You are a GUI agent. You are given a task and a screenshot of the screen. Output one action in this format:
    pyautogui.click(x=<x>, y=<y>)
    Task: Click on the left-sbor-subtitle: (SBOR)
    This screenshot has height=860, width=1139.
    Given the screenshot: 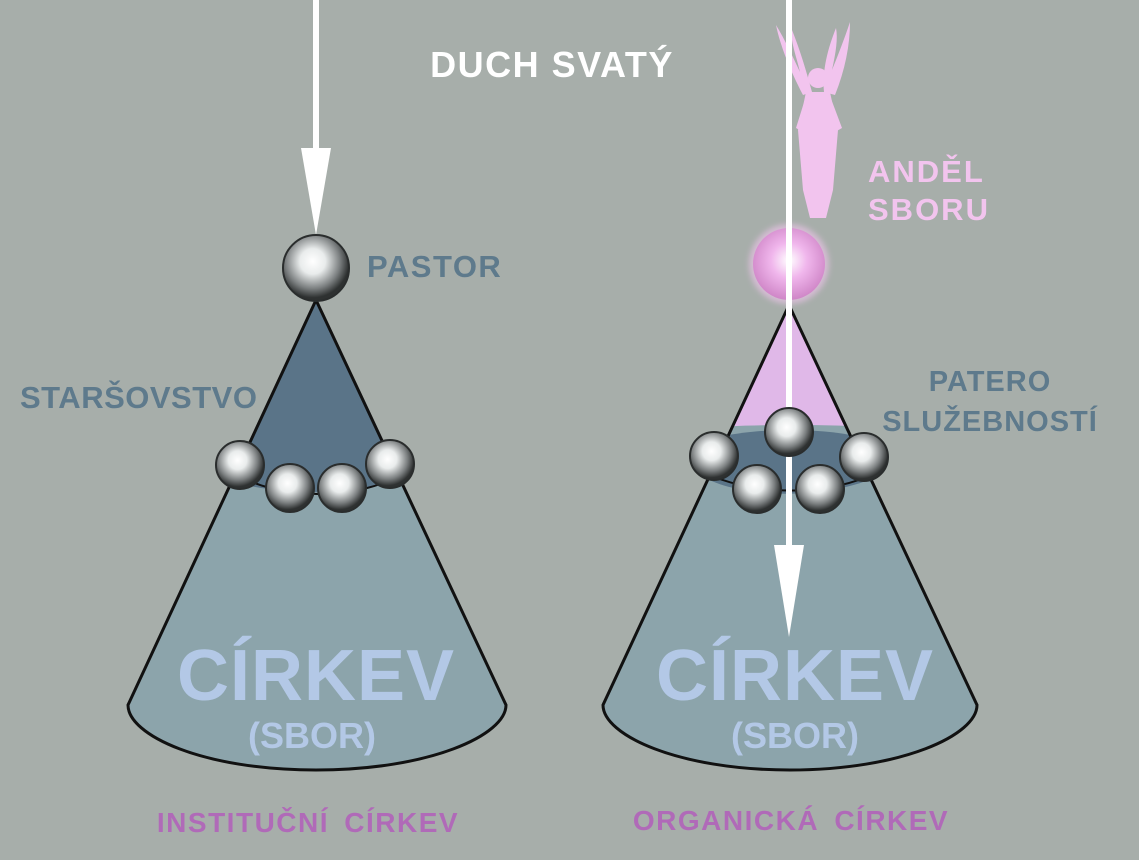 What is the action you would take?
    pyautogui.click(x=312, y=735)
    